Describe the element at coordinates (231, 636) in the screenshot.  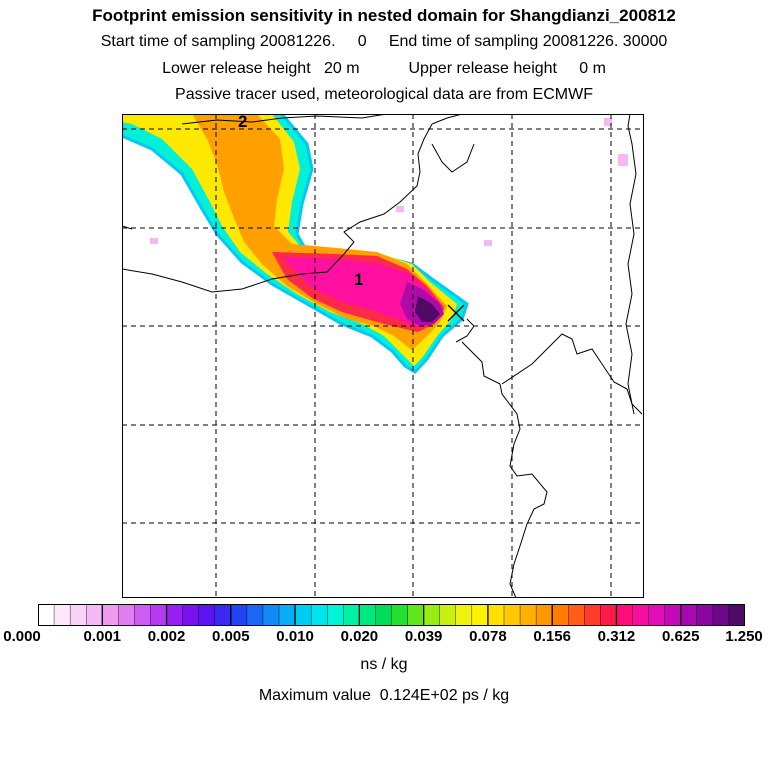
I see `colorbar-tick-label: 0.005` at that location.